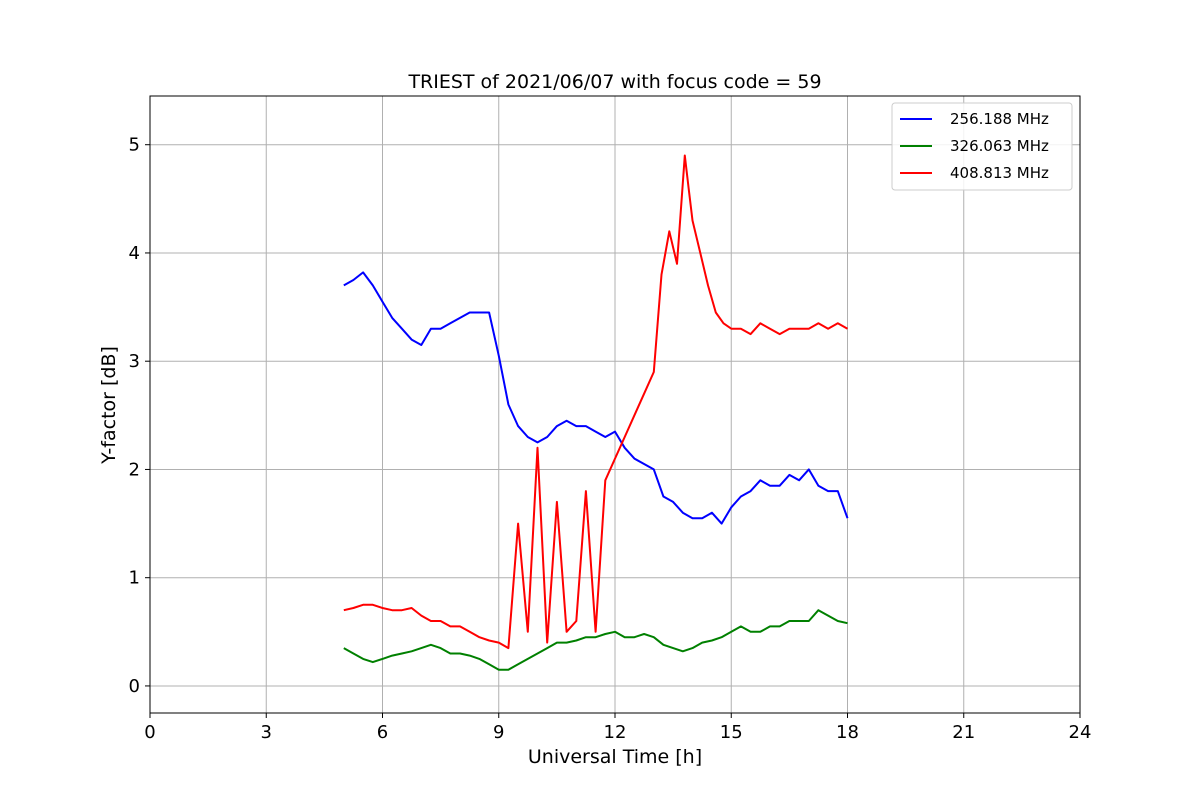 The width and height of the screenshot is (1200, 800). Describe the element at coordinates (109, 405) in the screenshot. I see `y-axis-label: Y-factor [dB]` at that location.